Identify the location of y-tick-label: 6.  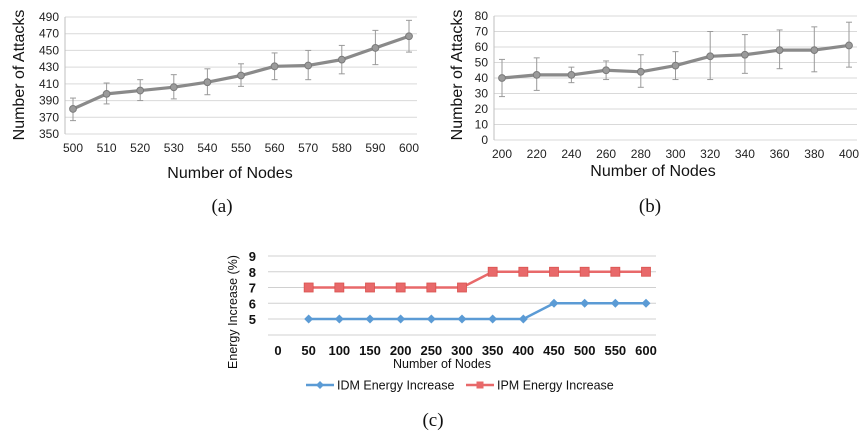
(252, 303).